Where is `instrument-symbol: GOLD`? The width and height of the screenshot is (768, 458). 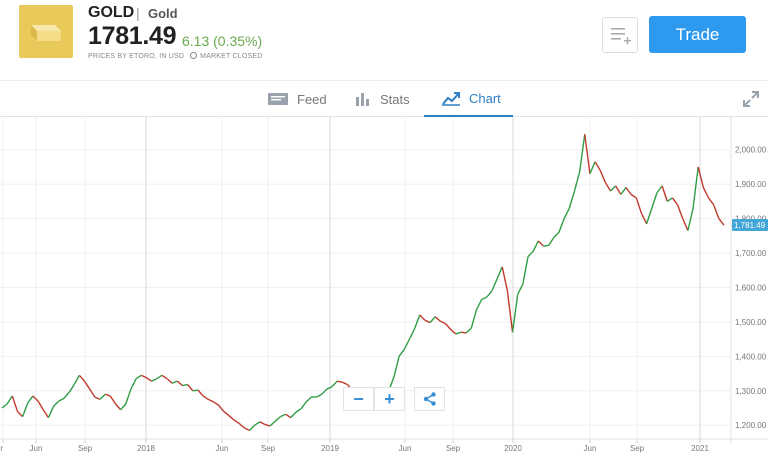
instrument-symbol: GOLD is located at coordinates (111, 12).